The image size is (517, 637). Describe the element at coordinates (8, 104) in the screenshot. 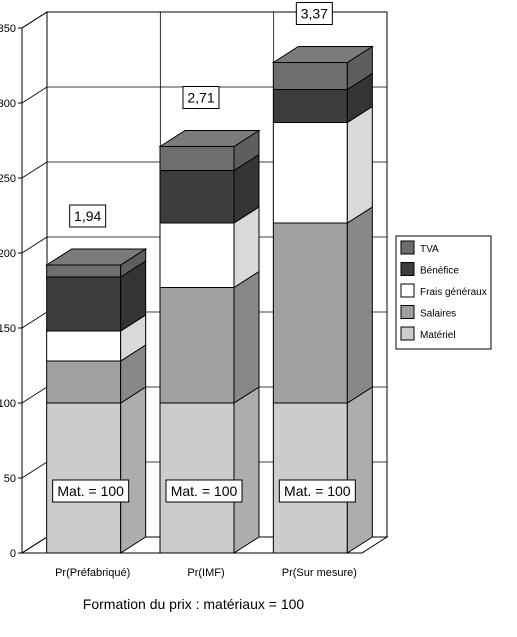

I see `y-tick-label: 300` at that location.